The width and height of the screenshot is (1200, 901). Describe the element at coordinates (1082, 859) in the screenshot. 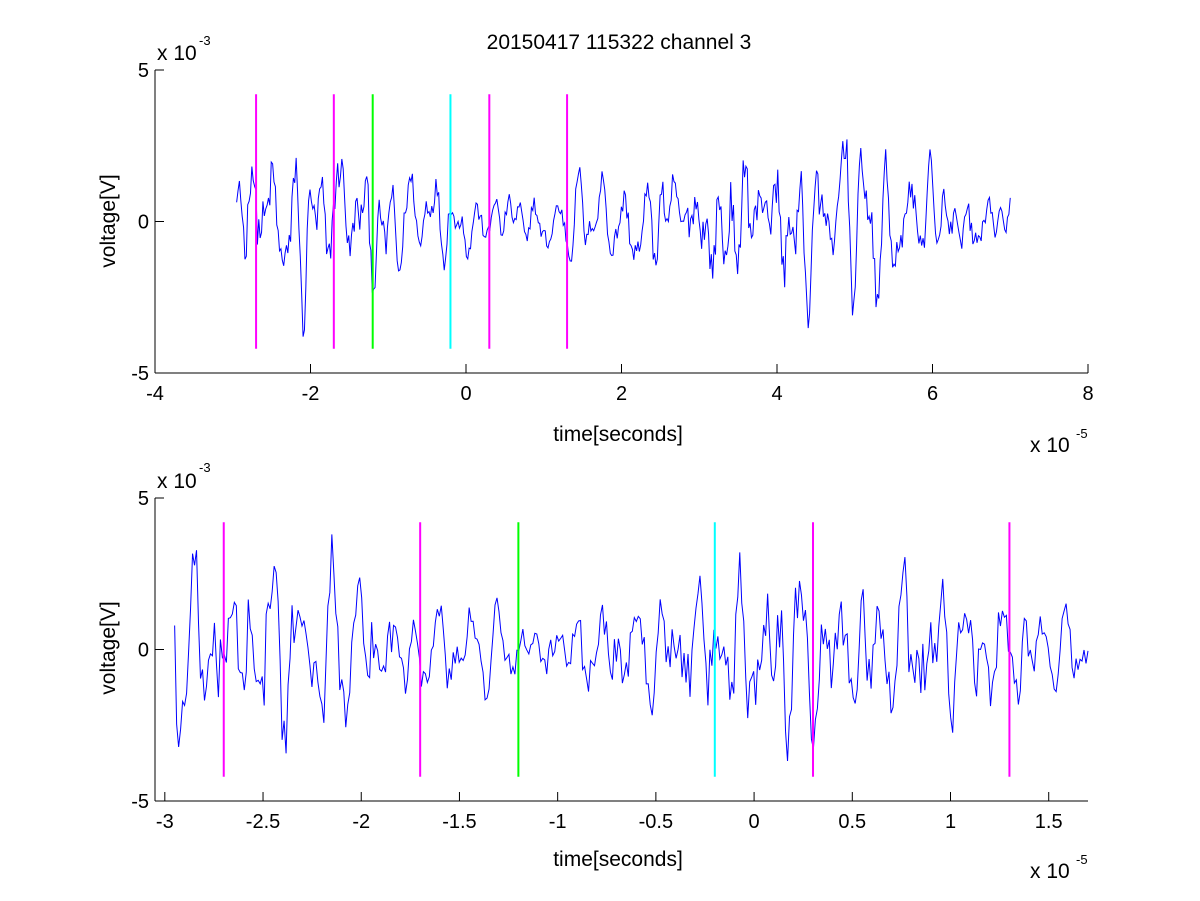

I see `bottom-x-exponent-power: -5` at that location.